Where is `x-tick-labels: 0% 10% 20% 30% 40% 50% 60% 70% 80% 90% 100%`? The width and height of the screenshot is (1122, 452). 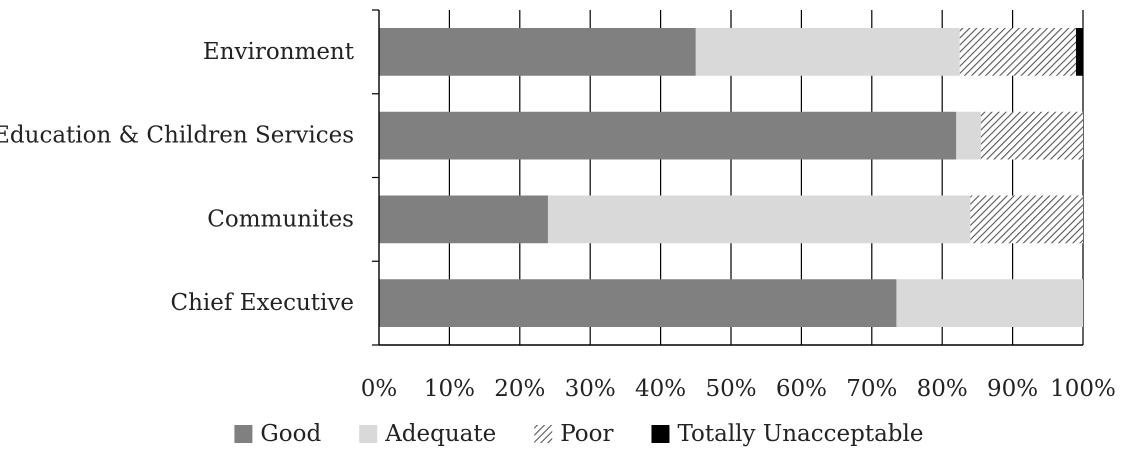
x-tick-labels: 0% 10% 20% 30% 40% 50% 60% 70% 80% 90% 100% is located at coordinates (738, 389).